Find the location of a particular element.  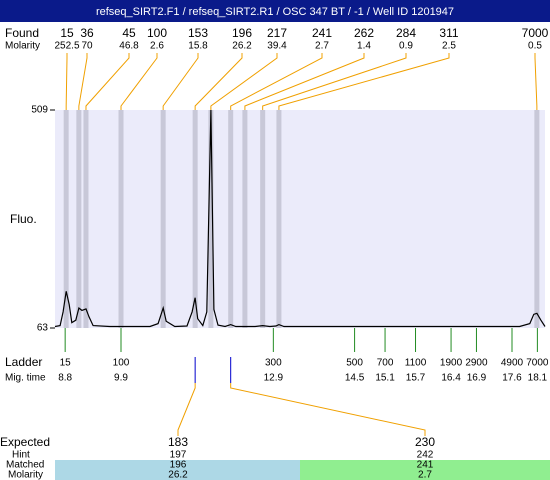

title-bar is located at coordinates (275, 11).